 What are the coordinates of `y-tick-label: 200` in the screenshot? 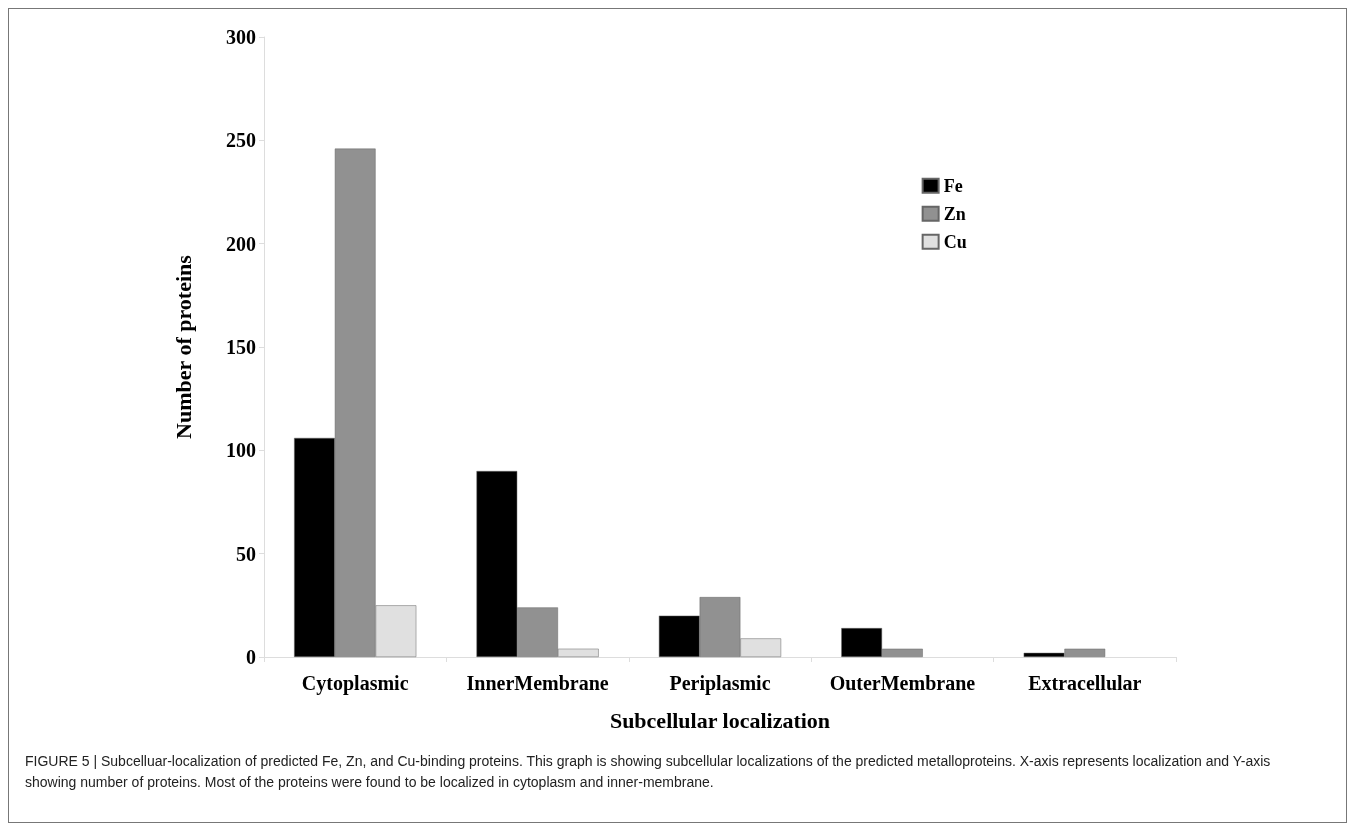 It's located at (241, 243).